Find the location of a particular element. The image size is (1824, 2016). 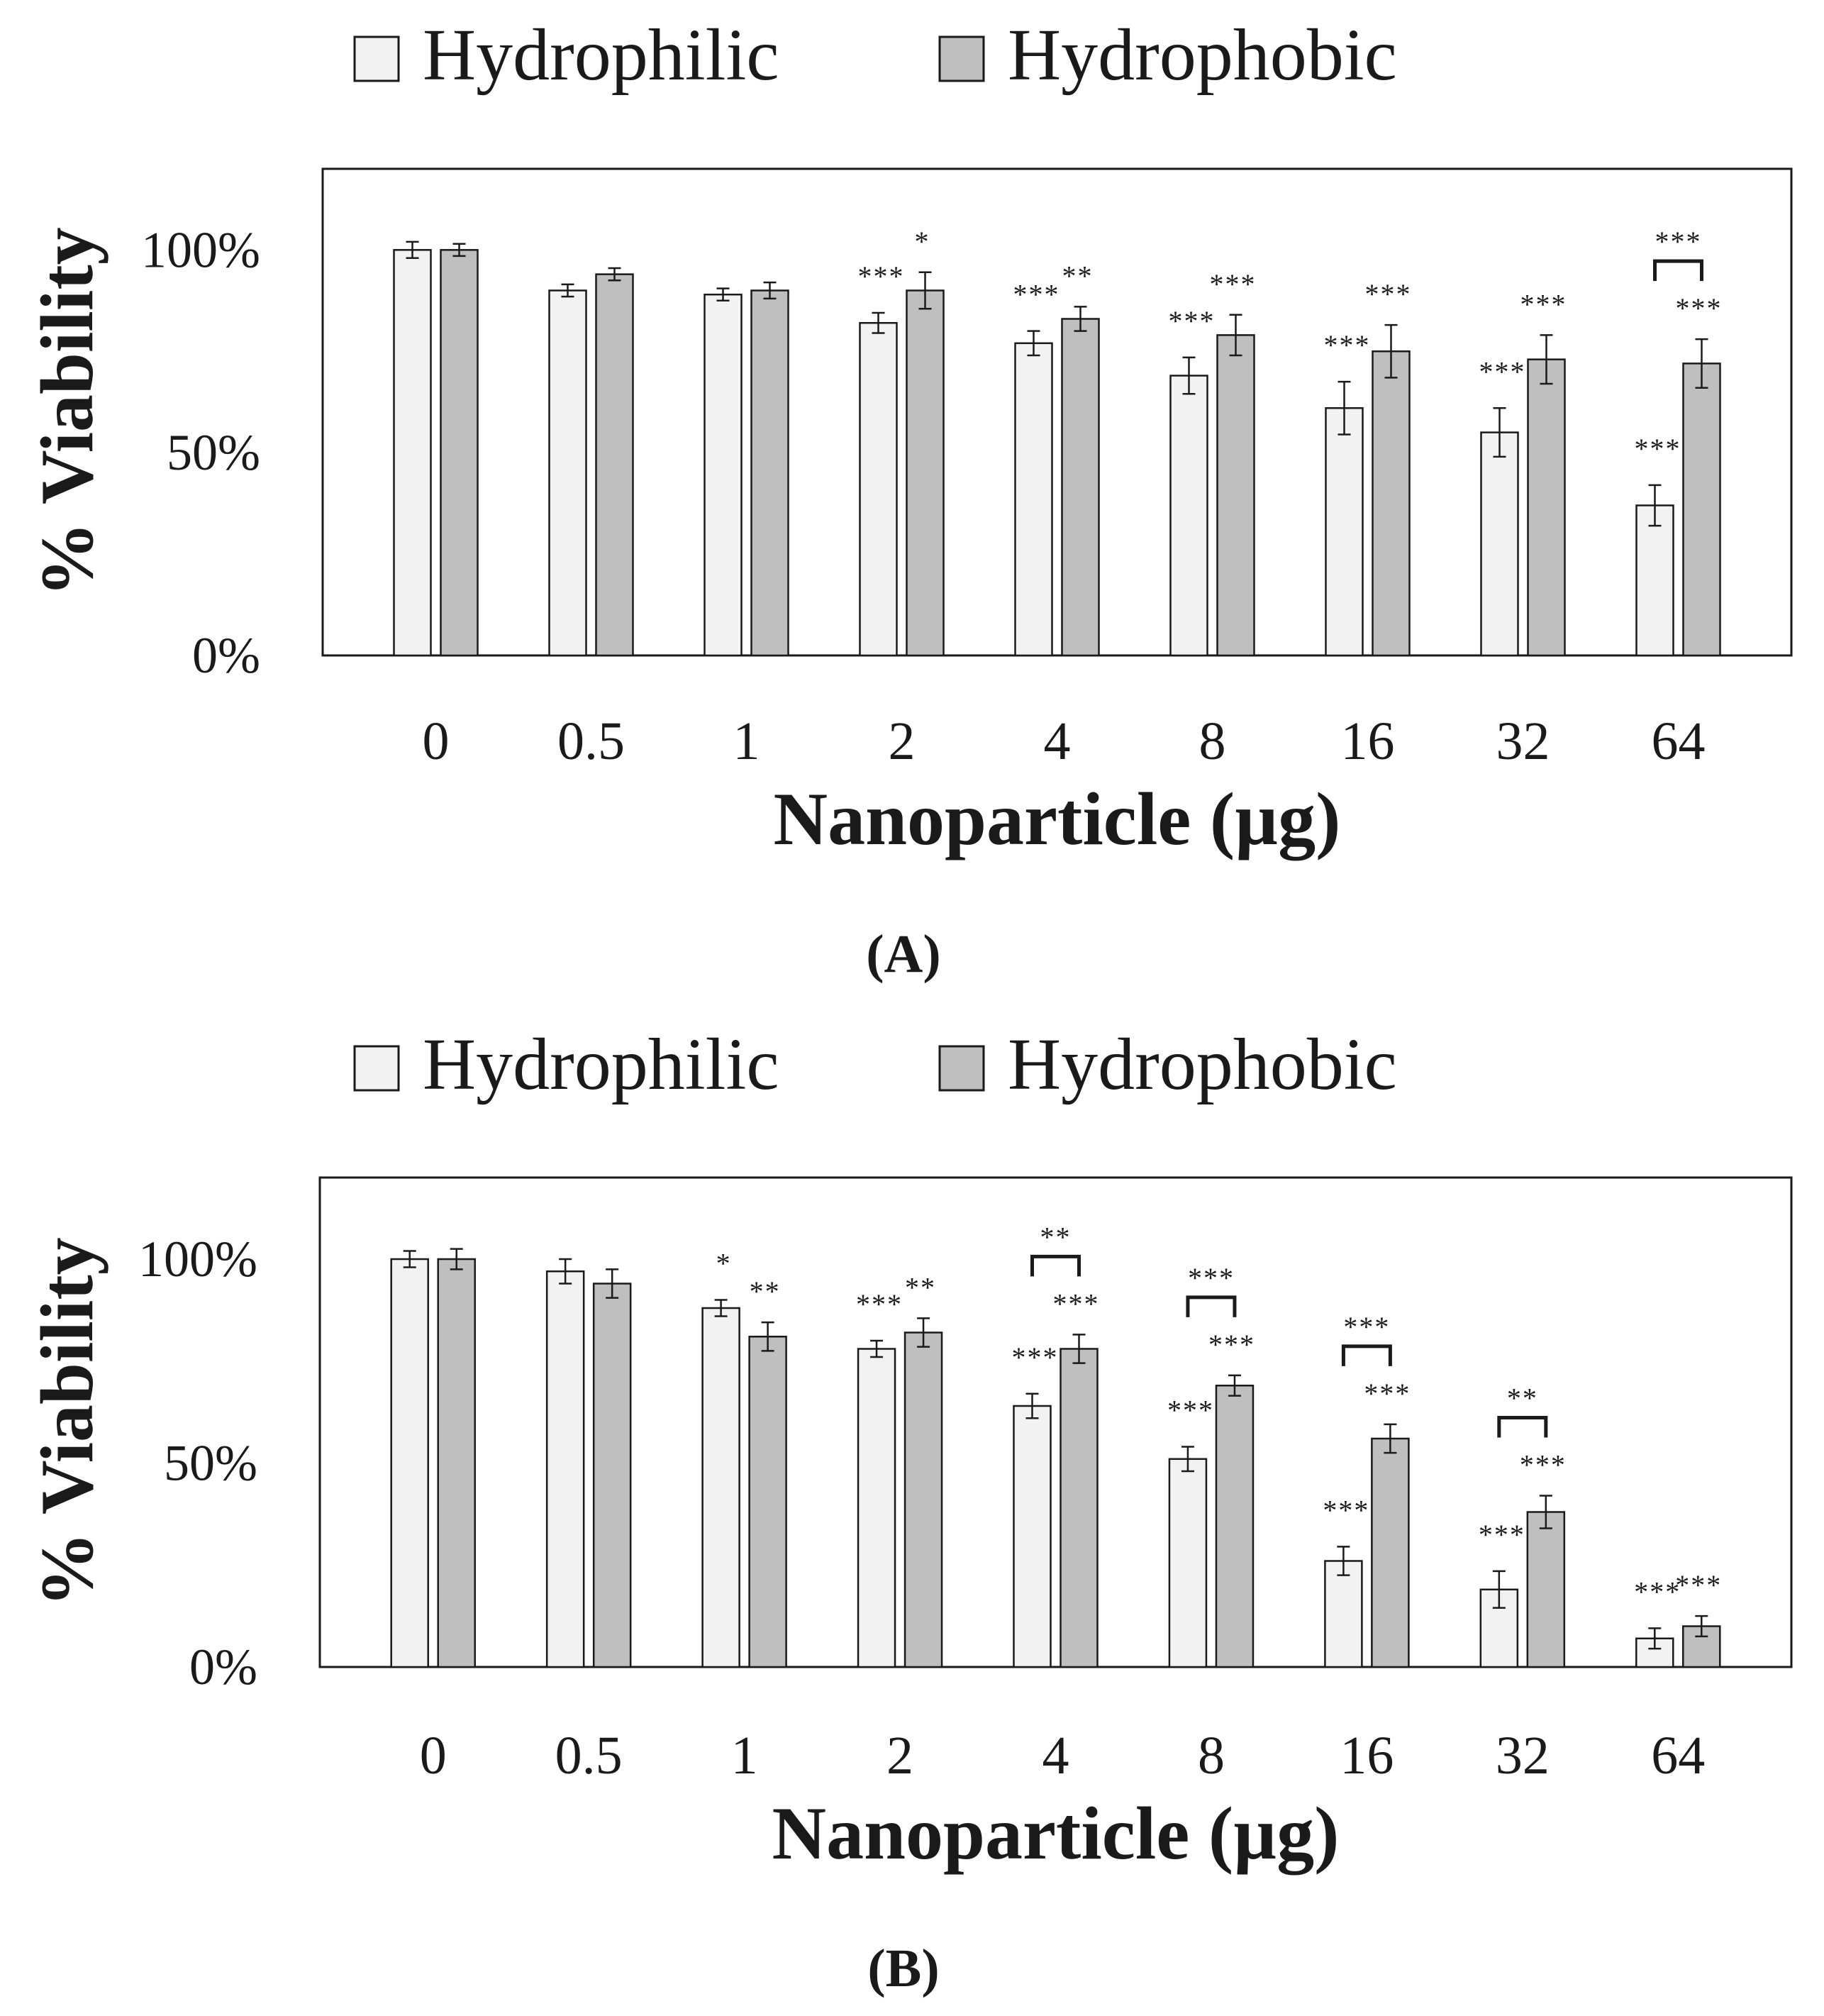

panel-caption: (A) is located at coordinates (903, 954).